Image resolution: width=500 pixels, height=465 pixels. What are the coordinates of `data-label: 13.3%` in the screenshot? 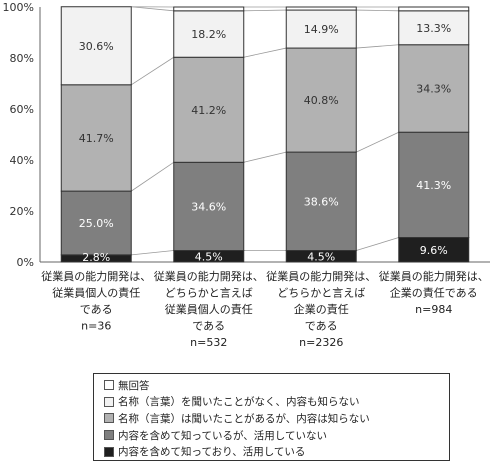 It's located at (433, 28).